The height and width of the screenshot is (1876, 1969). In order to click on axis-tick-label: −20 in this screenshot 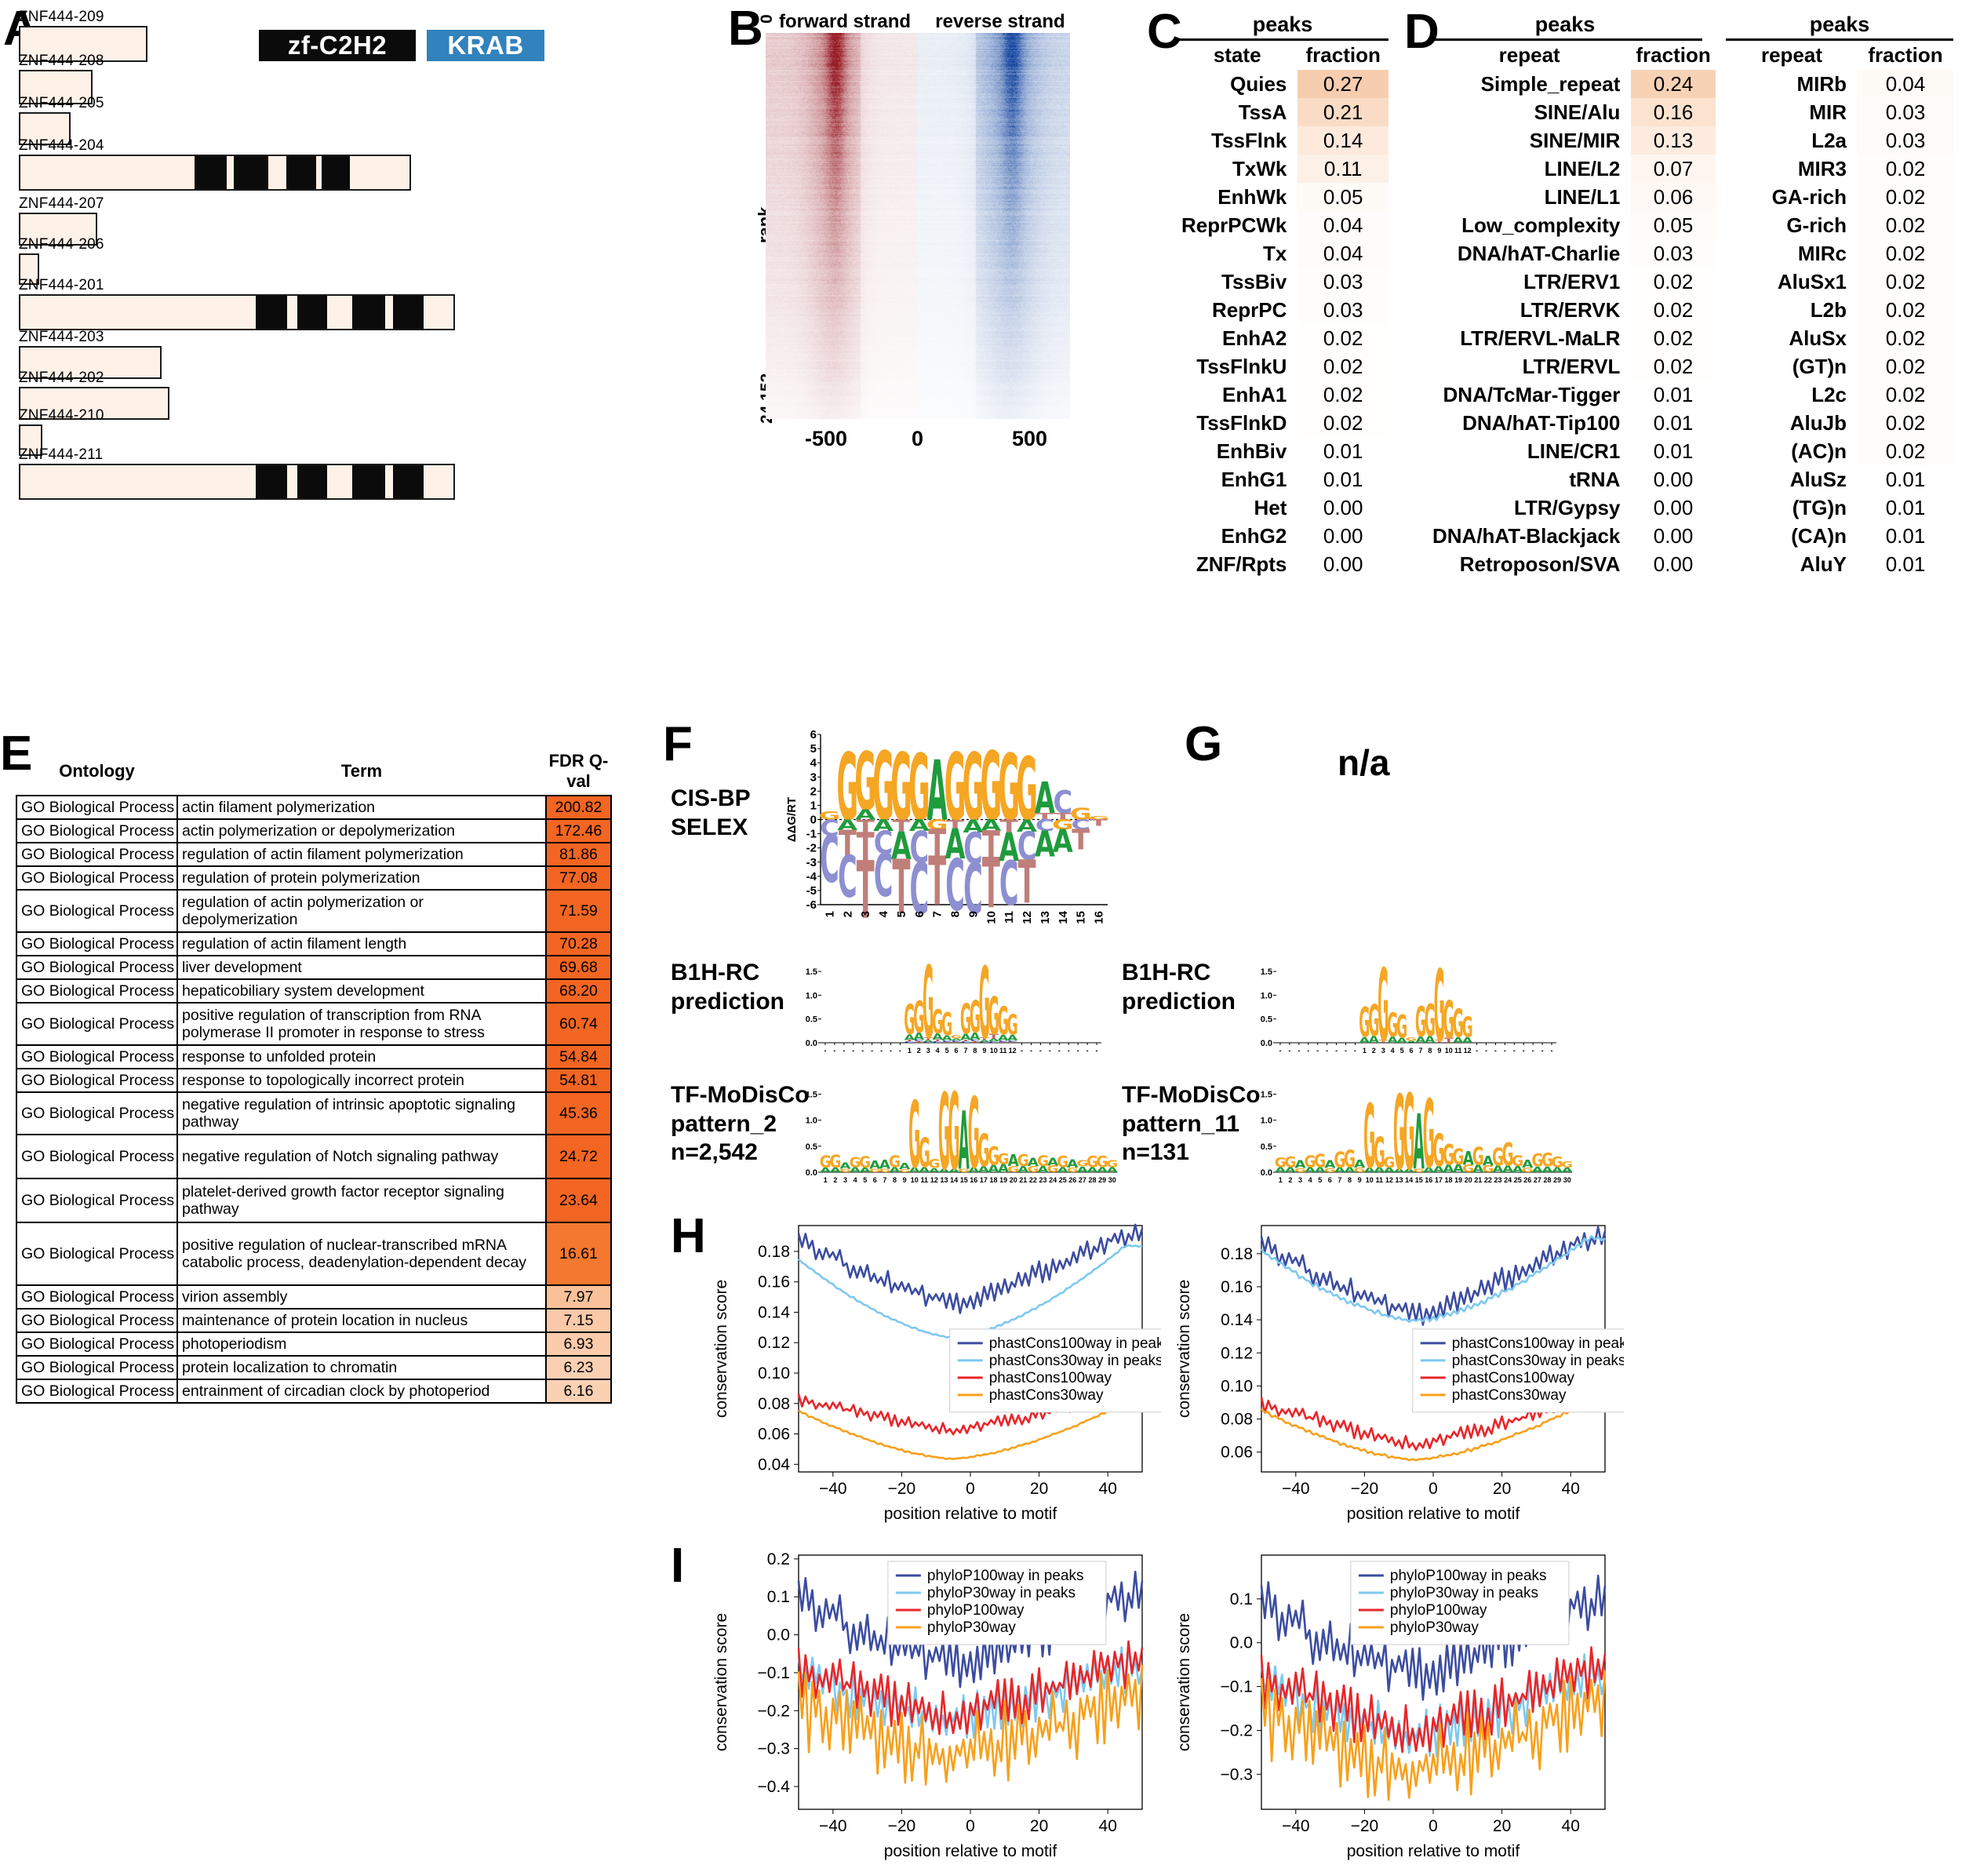, I will do `click(1365, 1489)`.